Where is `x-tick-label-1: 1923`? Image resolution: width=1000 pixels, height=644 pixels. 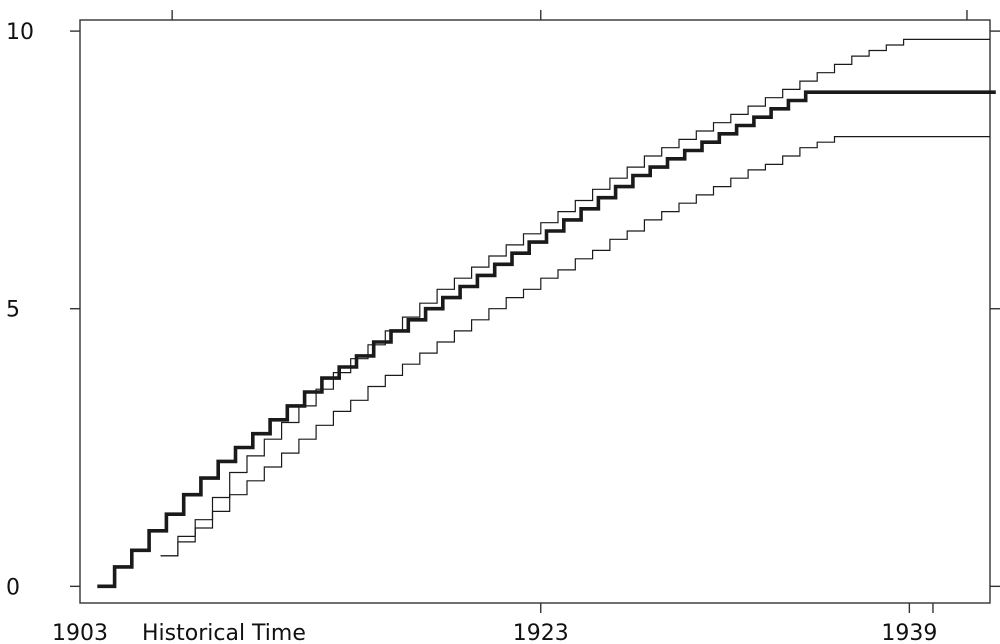 x-tick-label-1: 1923 is located at coordinates (541, 632).